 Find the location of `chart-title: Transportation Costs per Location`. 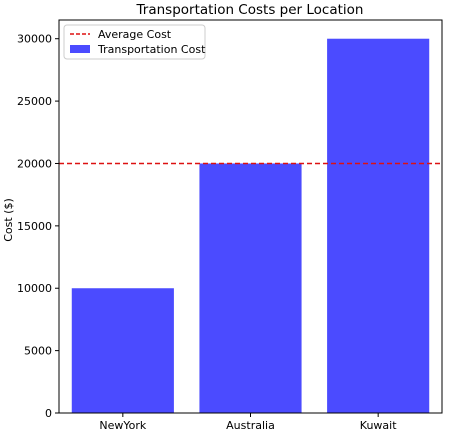

chart-title: Transportation Costs per Location is located at coordinates (250, 10).